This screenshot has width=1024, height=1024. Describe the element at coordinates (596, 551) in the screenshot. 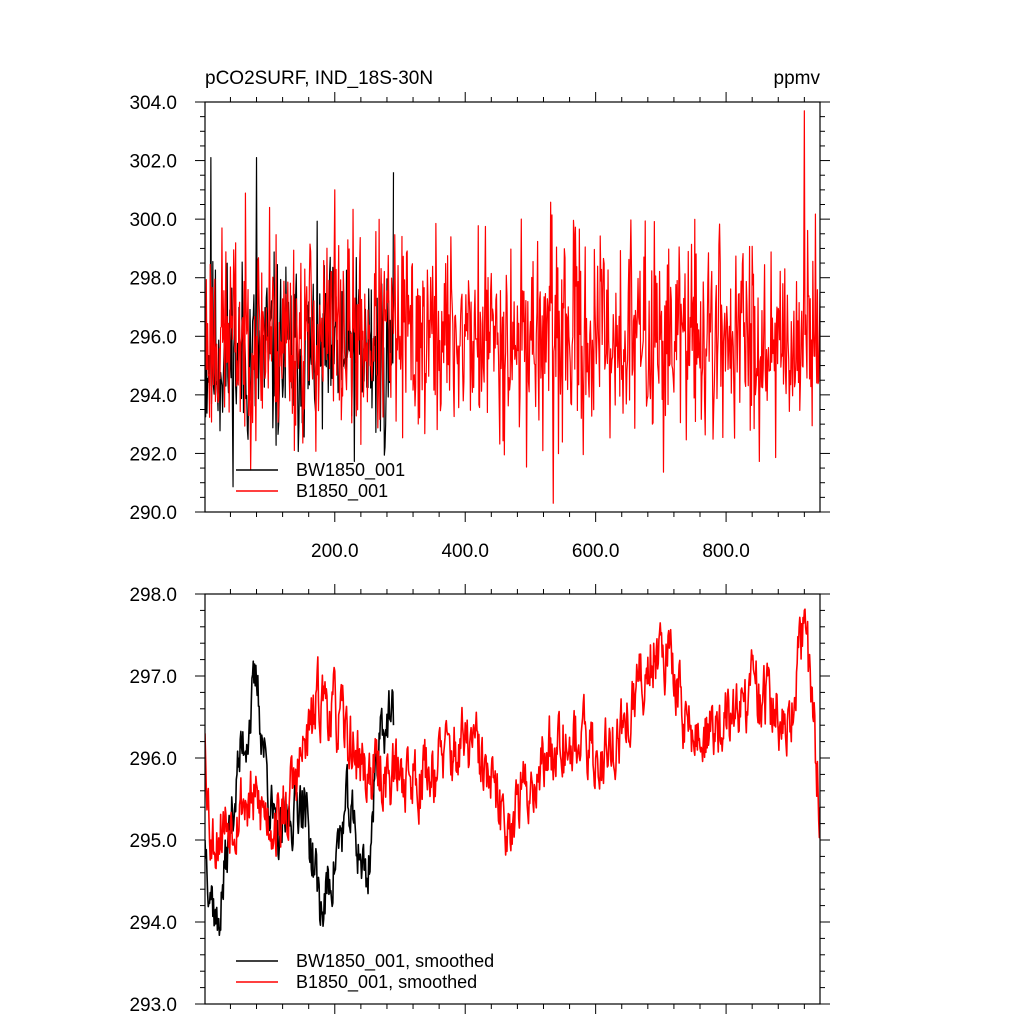

I see `top-xtick-label: 600.0` at that location.